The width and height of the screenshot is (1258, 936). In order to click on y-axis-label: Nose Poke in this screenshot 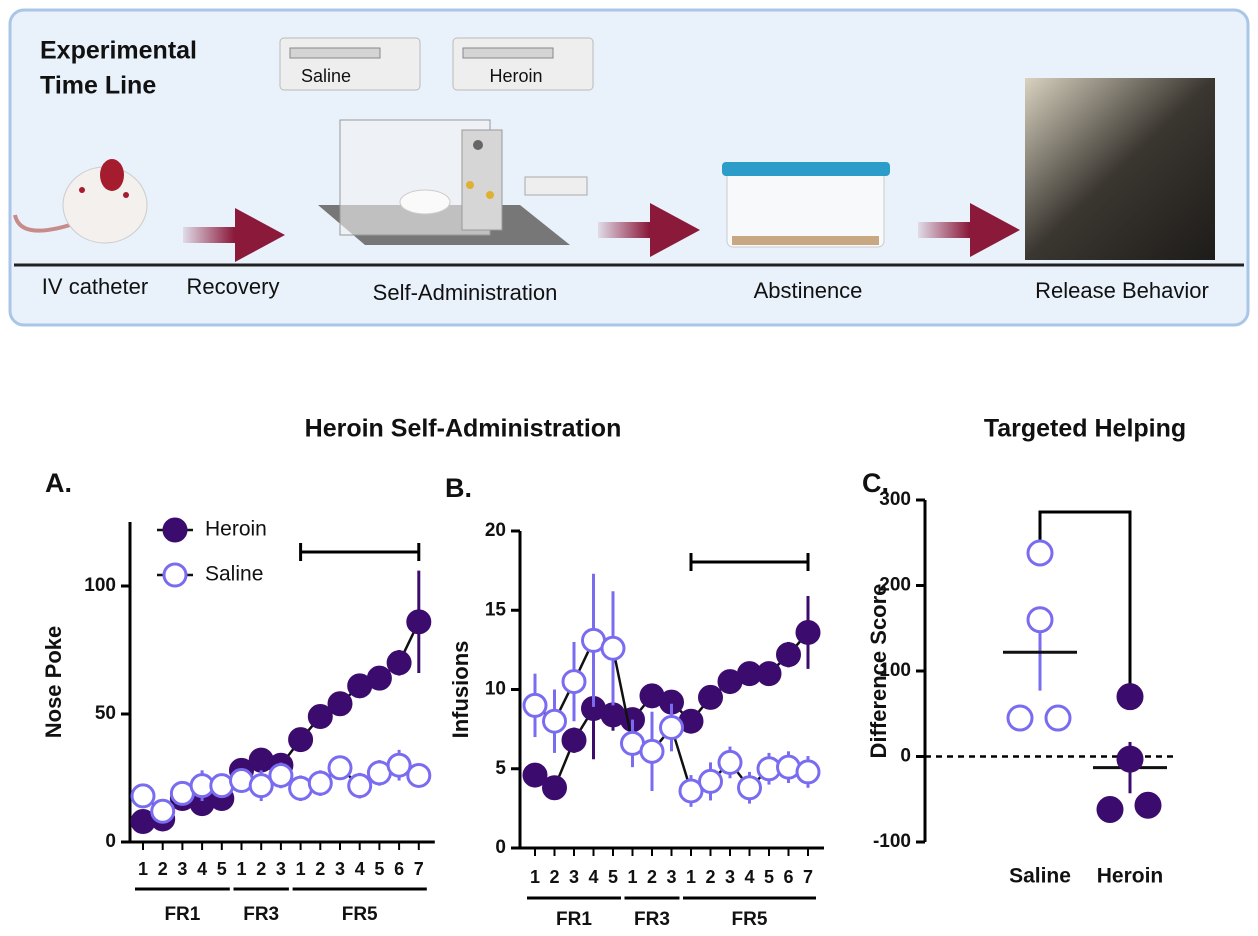, I will do `click(53, 682)`.